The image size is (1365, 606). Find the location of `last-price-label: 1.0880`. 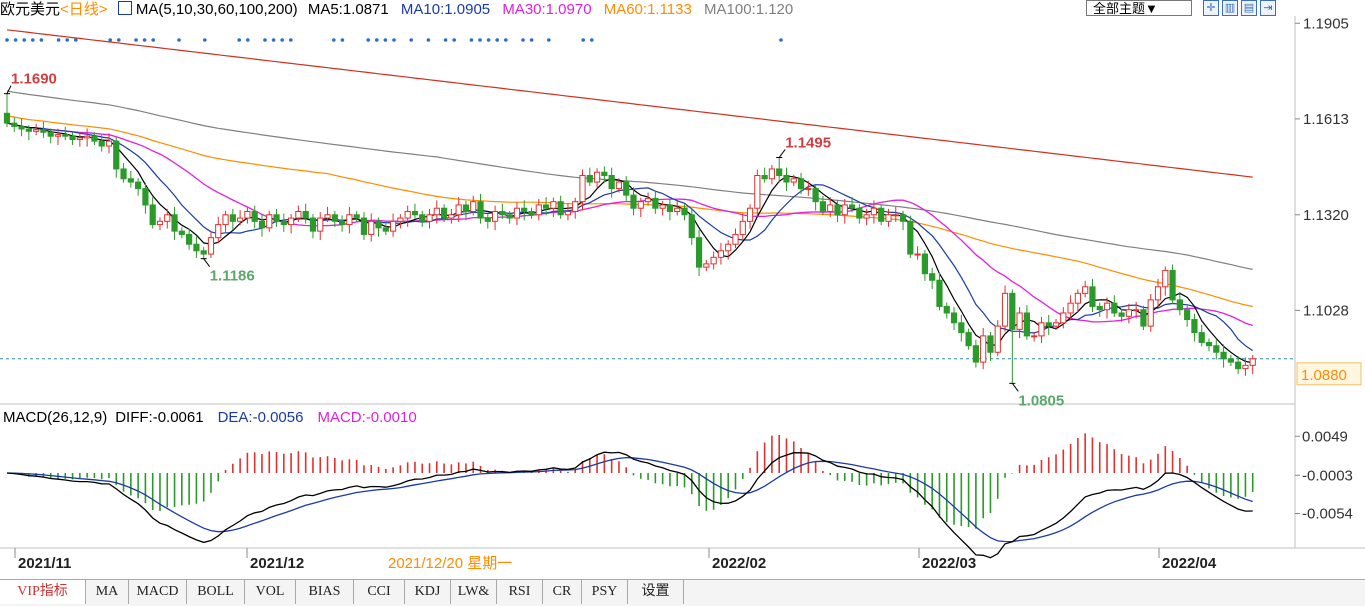

last-price-label: 1.0880 is located at coordinates (1324, 375).